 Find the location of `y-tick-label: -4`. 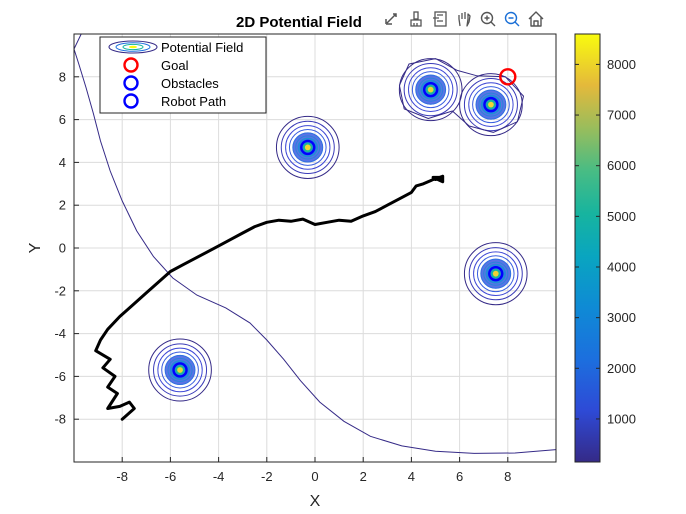

y-tick-label: -4 is located at coordinates (60, 333).